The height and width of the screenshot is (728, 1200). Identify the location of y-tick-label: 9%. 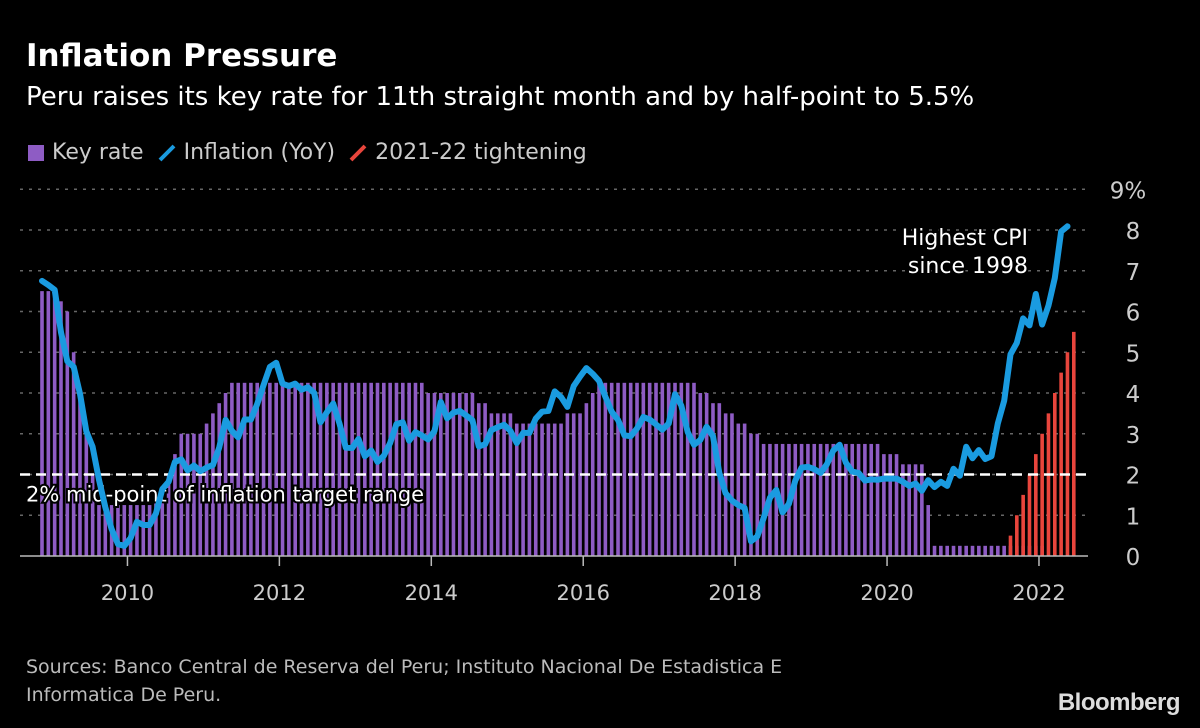
(1128, 191).